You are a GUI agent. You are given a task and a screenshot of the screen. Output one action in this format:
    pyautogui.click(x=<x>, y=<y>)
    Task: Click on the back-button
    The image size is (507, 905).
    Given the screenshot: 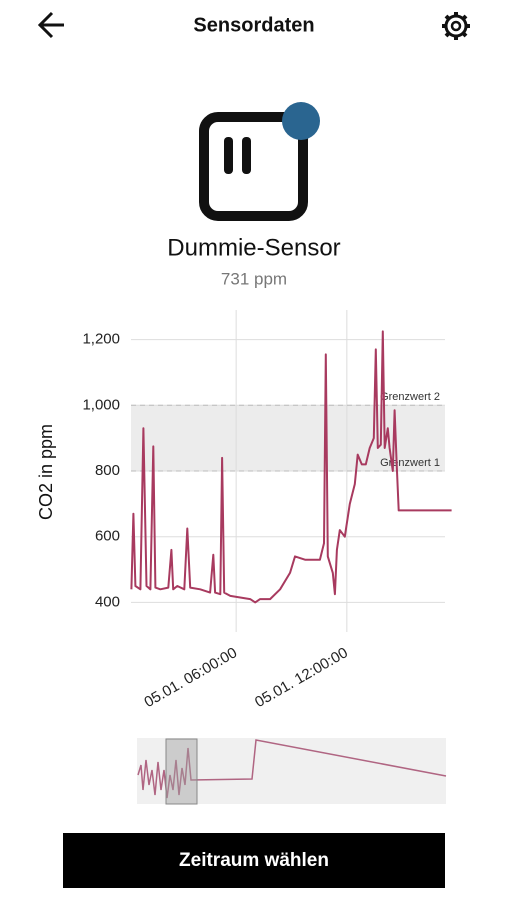 What is the action you would take?
    pyautogui.click(x=50, y=25)
    